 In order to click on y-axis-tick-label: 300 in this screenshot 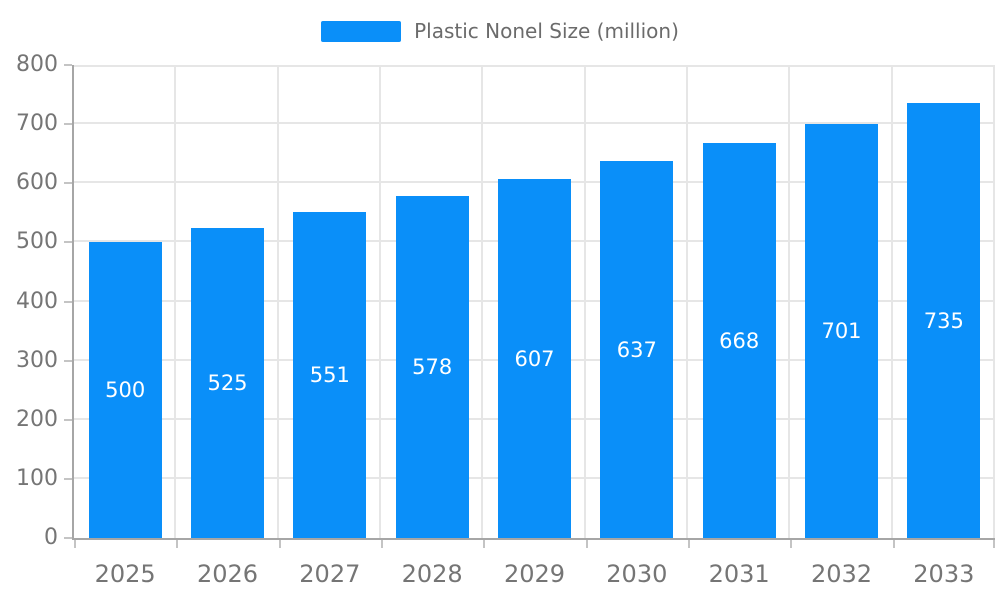, I will do `click(37, 360)`.